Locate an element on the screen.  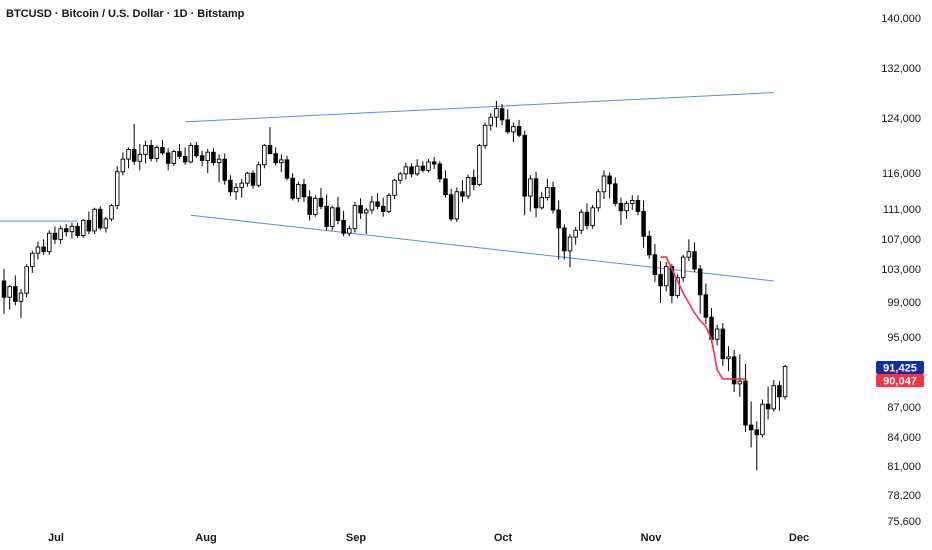
x-tick-label: Dec is located at coordinates (799, 538).